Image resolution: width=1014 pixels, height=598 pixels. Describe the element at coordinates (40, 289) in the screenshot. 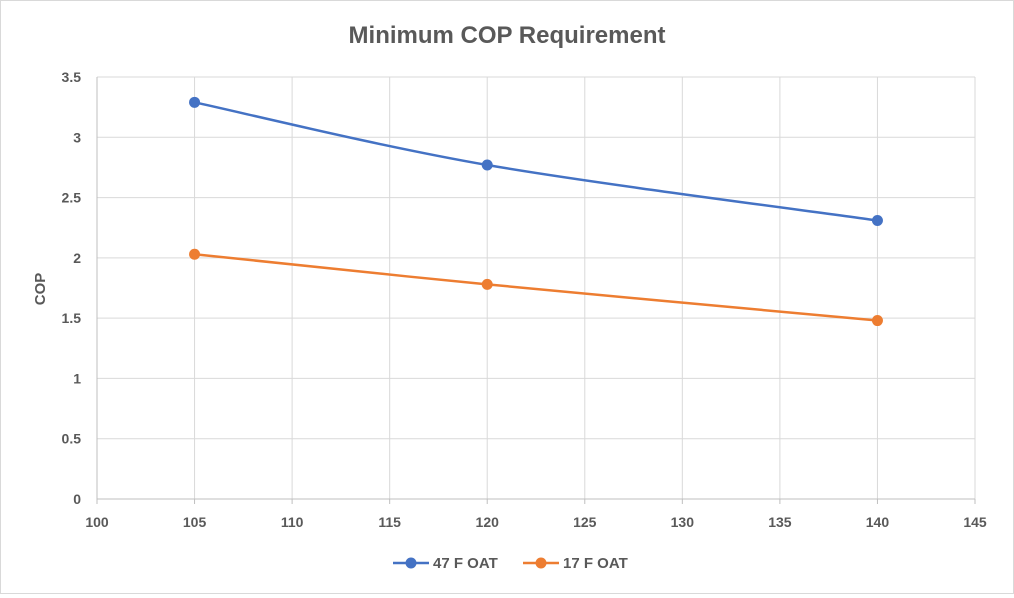

I see `y-axis-label: COP` at that location.